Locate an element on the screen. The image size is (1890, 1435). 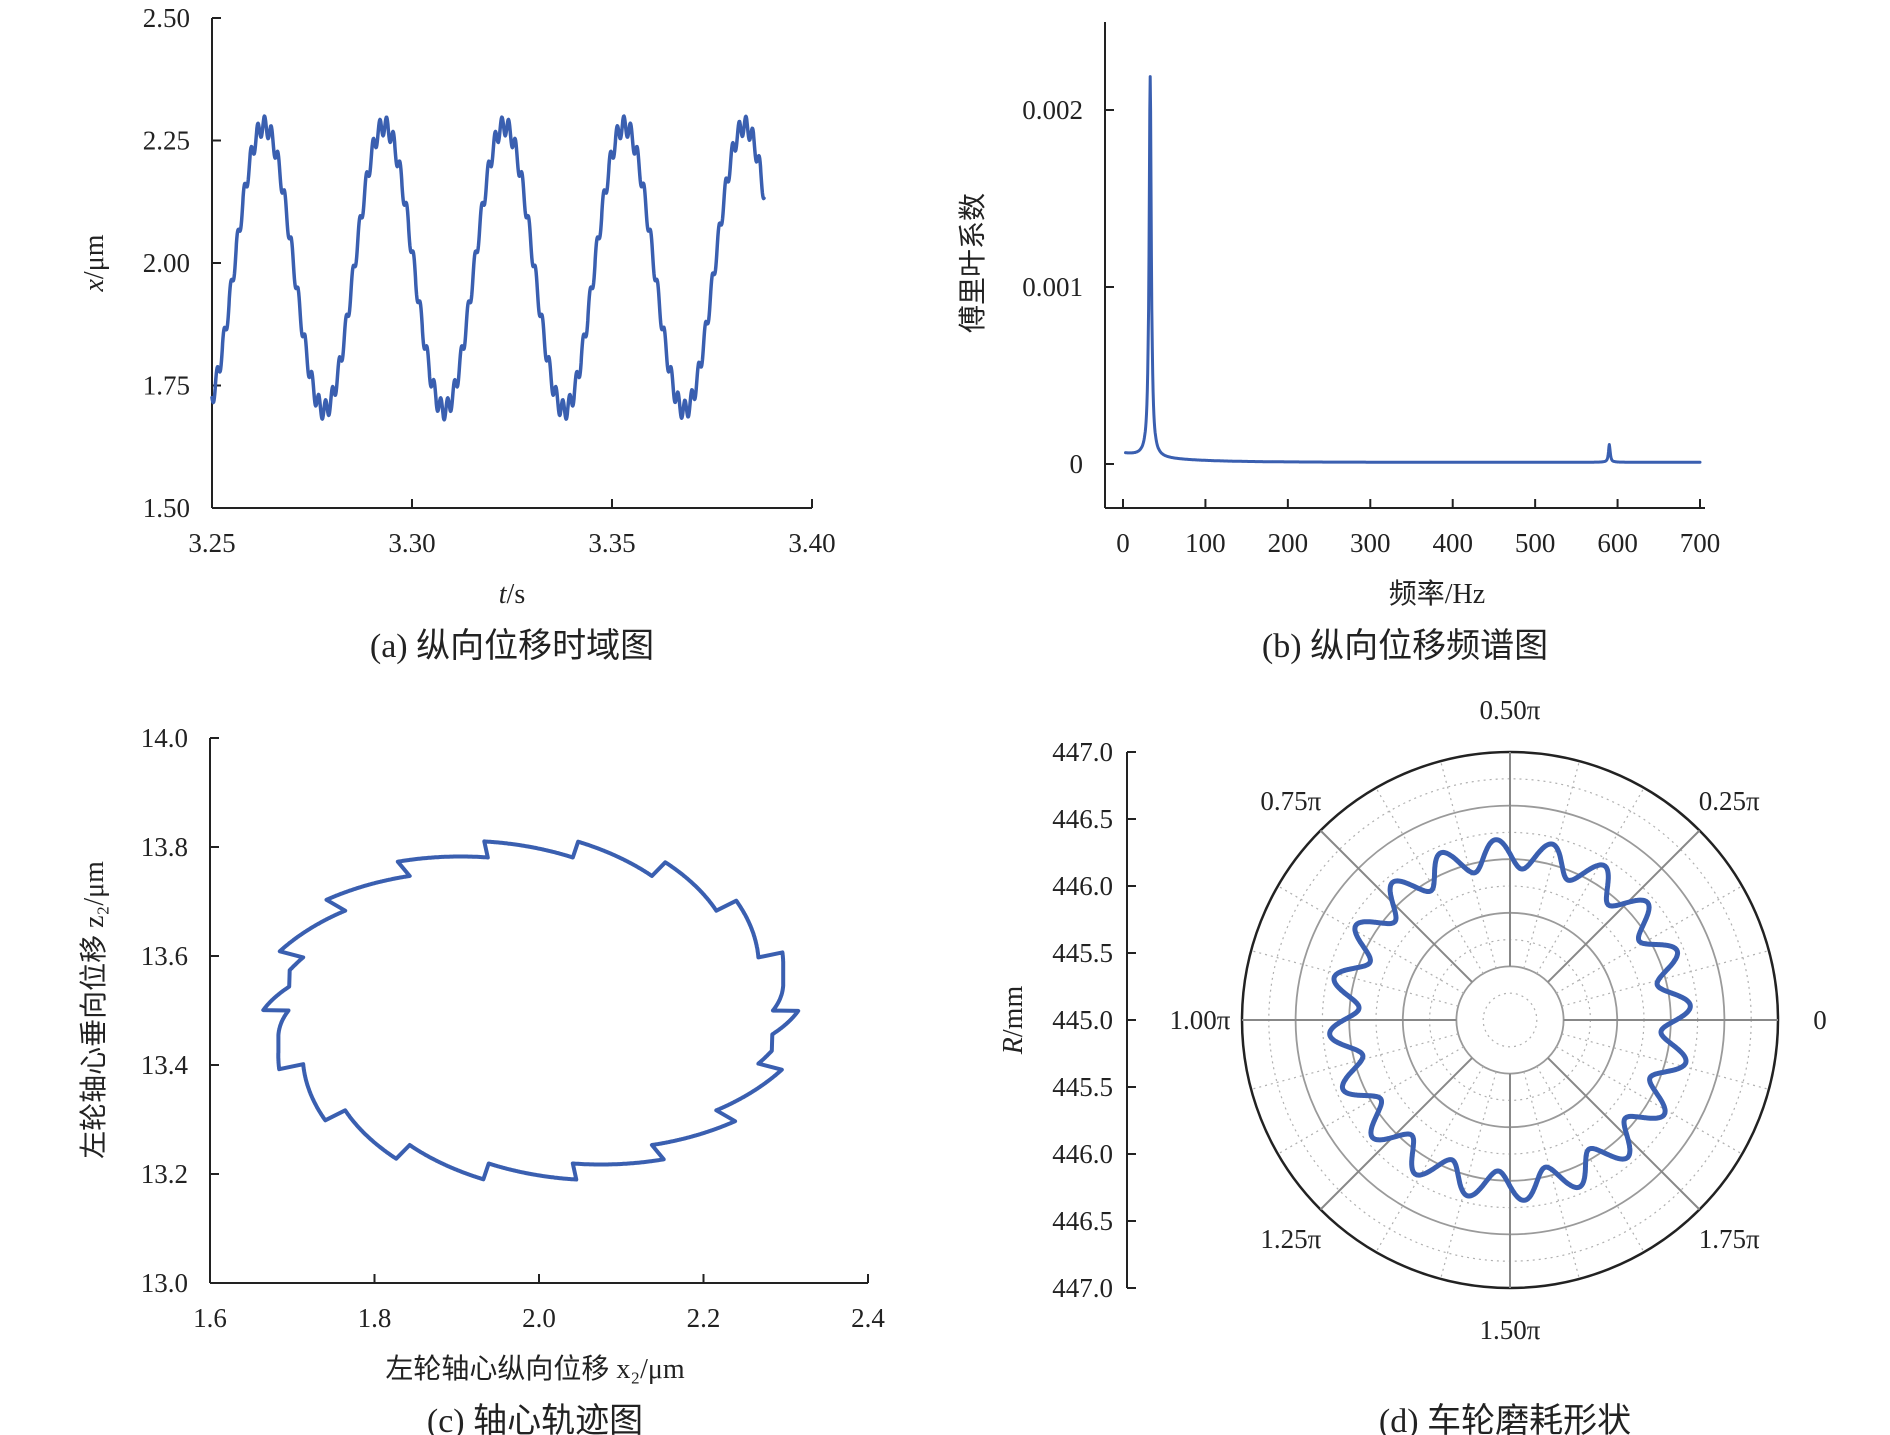
b-ticks: 0 100 200 300 400 500 600 700 0 0.001 0.002 is located at coordinates (1371, 326).